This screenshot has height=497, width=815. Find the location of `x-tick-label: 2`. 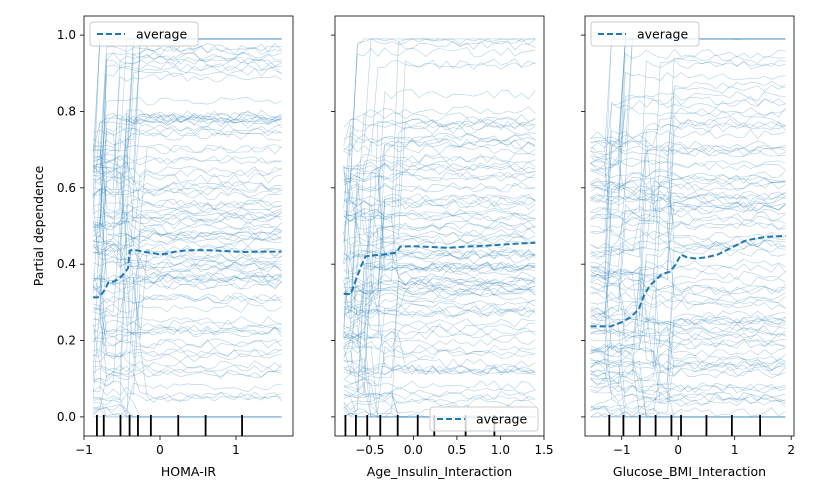

x-tick-label: 2 is located at coordinates (791, 450).